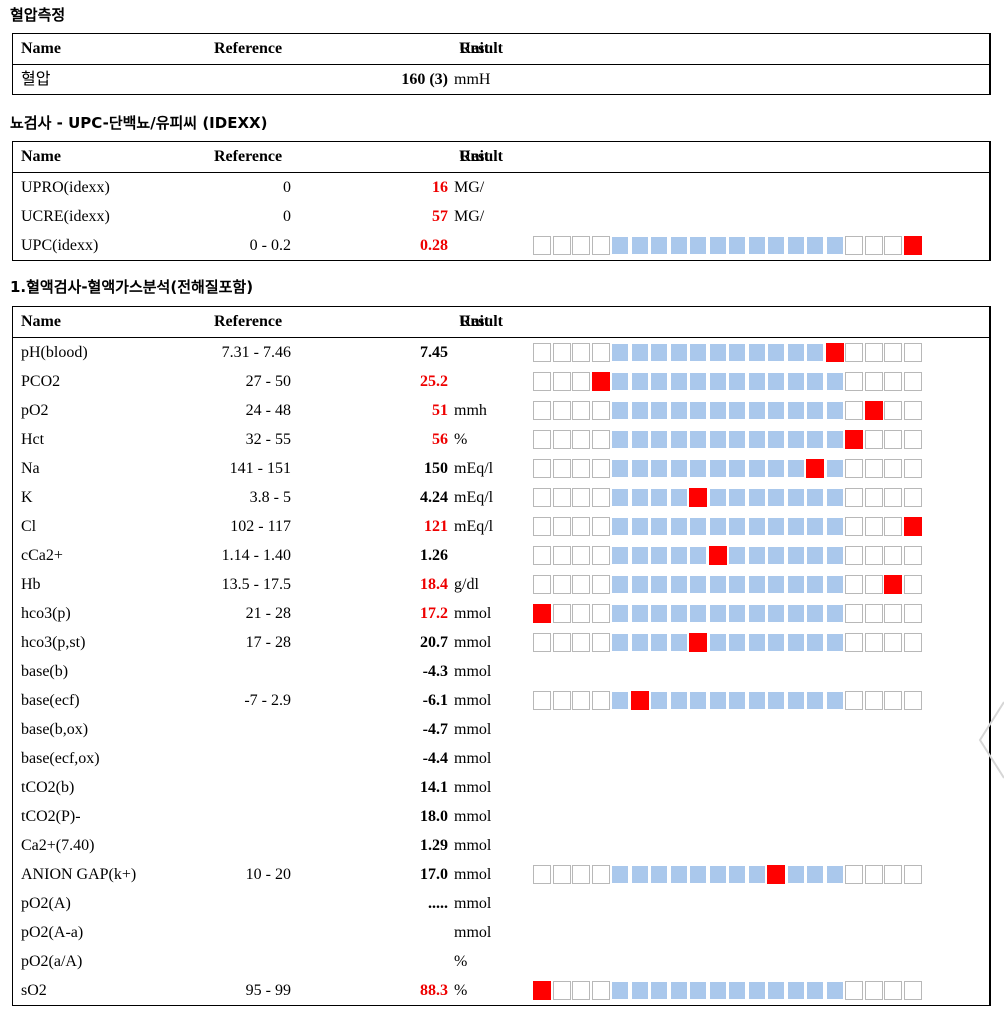  I want to click on test-name: UPC(idexx), so click(60, 245).